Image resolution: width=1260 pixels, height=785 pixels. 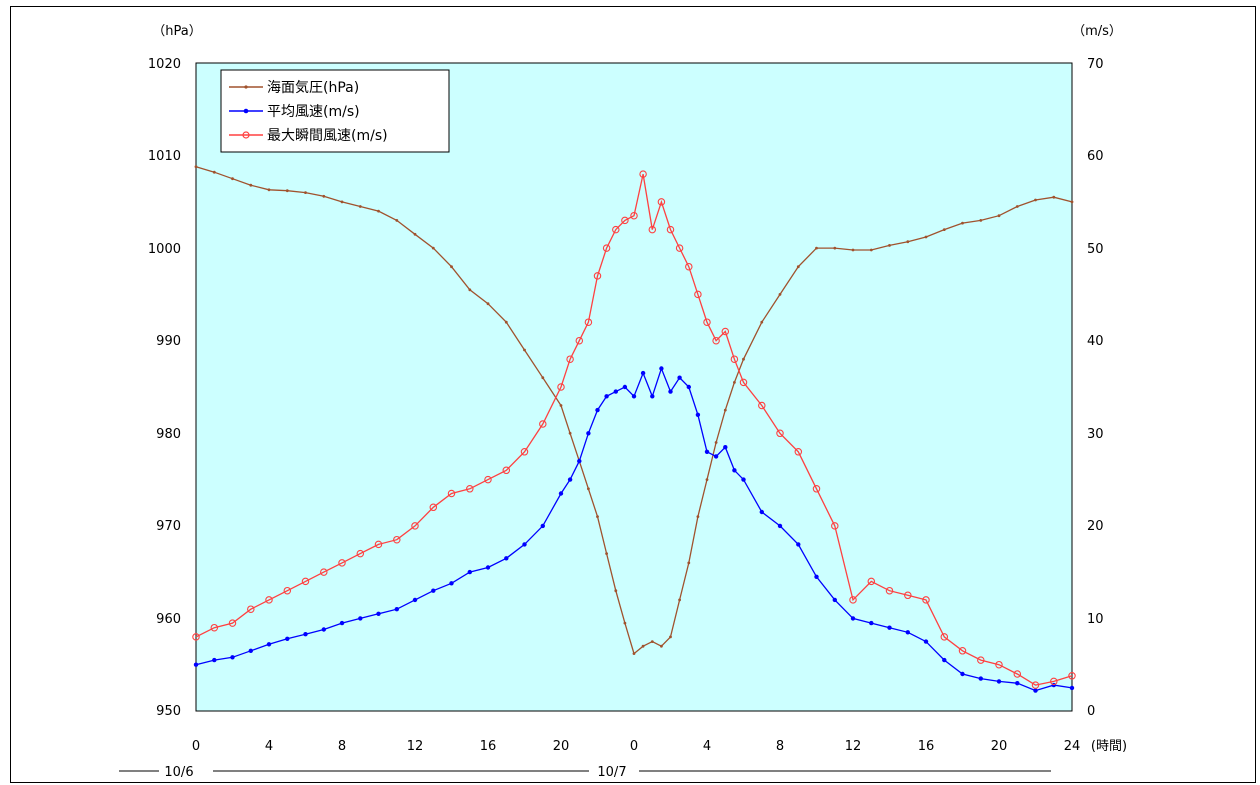 I want to click on legend-marker-pressure, so click(x=246, y=87).